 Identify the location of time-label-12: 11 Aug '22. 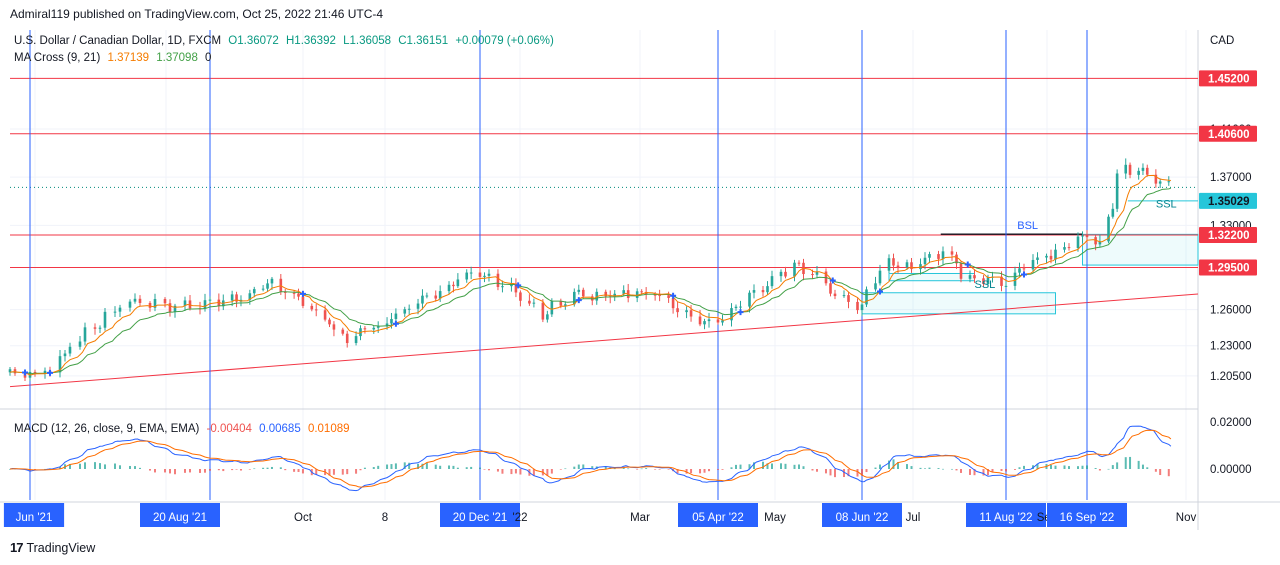
(1005, 518).